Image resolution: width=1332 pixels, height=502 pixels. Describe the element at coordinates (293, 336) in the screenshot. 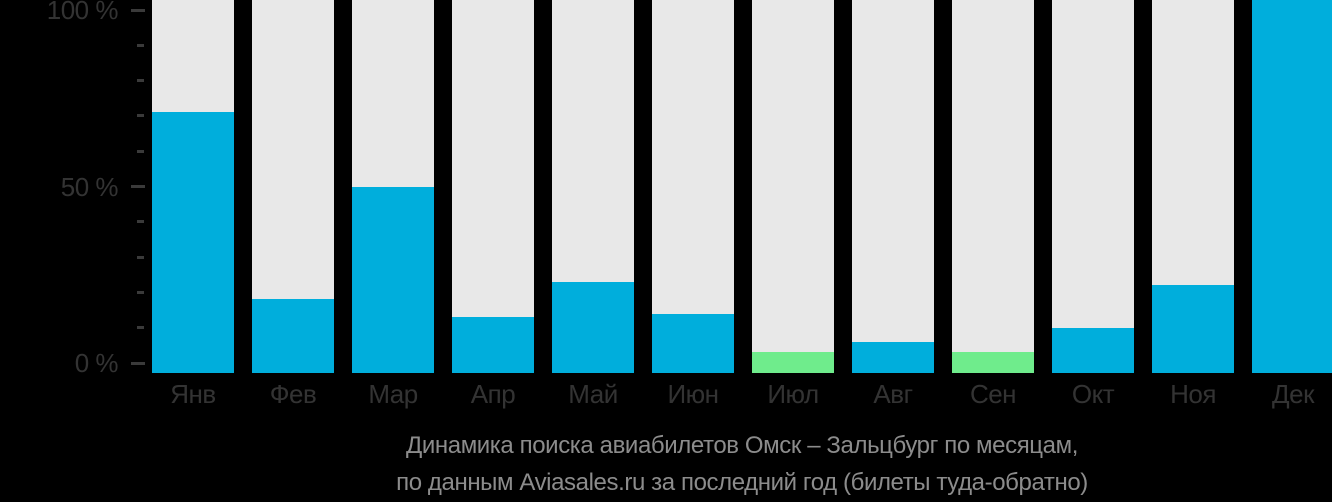

I see `bar-value-feb` at that location.